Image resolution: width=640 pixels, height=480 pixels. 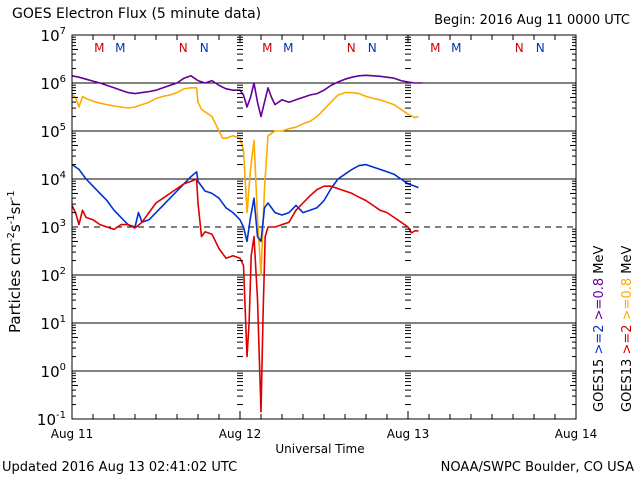 What do you see at coordinates (15, 287) in the screenshot?
I see `y-title-base: Particles cm` at bounding box center [15, 287].